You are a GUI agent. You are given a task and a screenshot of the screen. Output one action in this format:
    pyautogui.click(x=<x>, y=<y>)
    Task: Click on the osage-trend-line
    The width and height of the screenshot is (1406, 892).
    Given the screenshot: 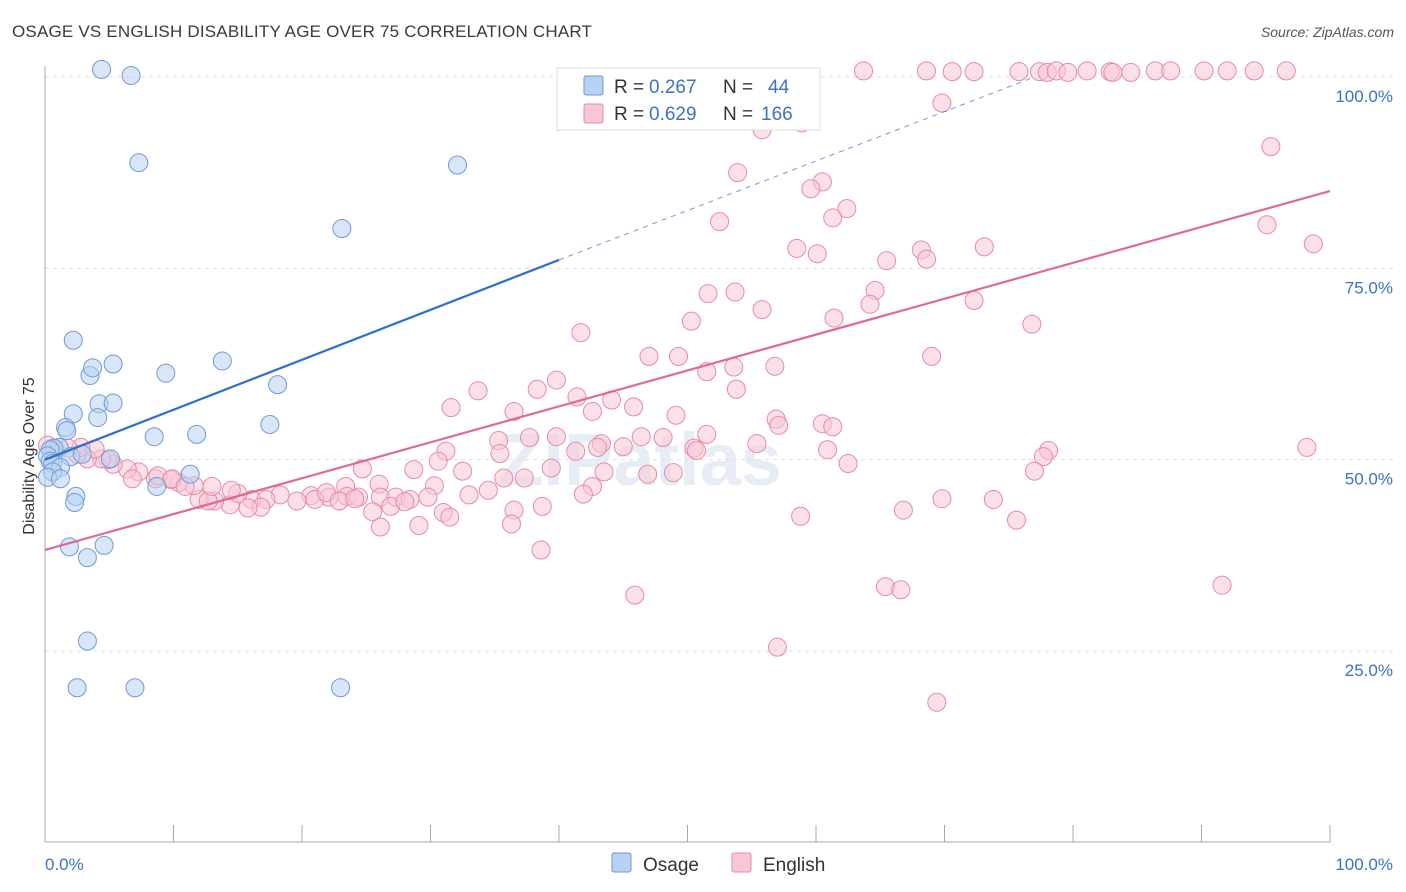 What is the action you would take?
    pyautogui.click(x=302, y=359)
    